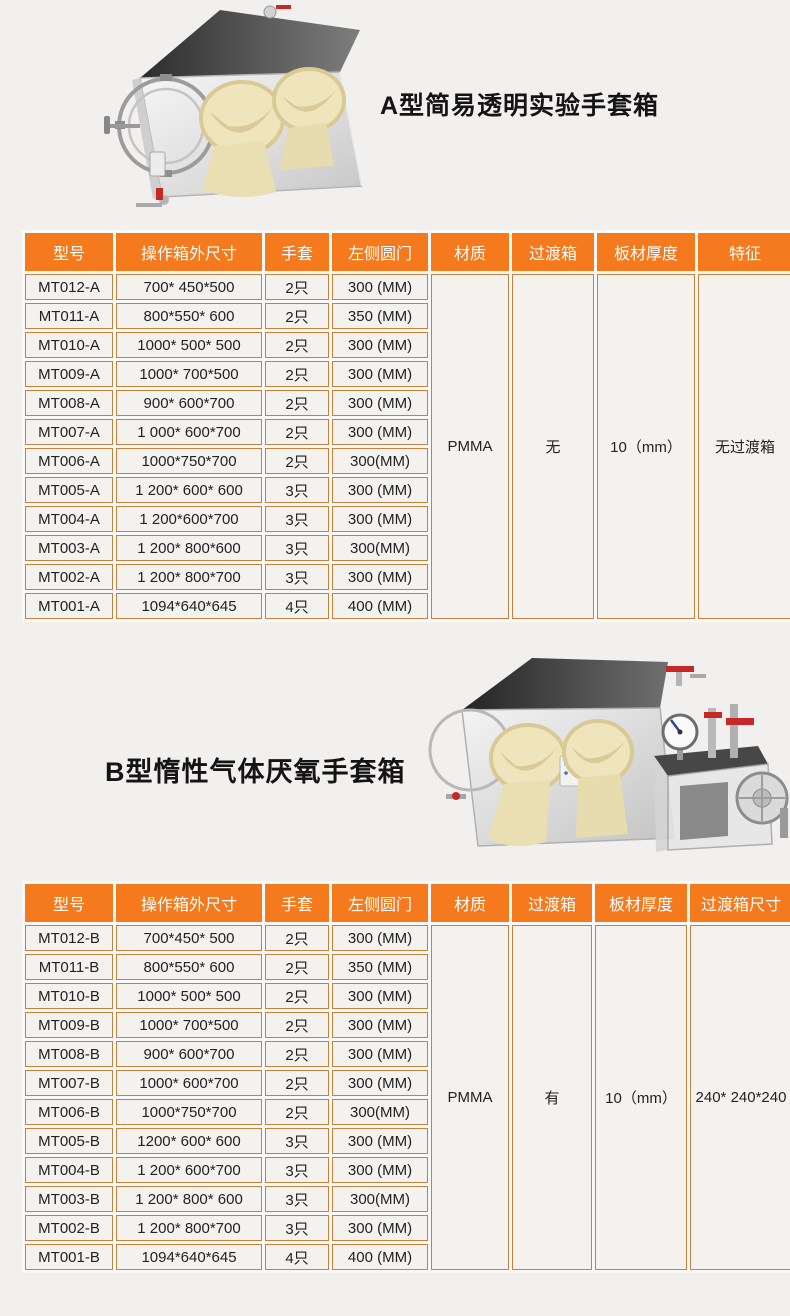  Describe the element at coordinates (69, 345) in the screenshot. I see `table-cell: MT010-A` at that location.